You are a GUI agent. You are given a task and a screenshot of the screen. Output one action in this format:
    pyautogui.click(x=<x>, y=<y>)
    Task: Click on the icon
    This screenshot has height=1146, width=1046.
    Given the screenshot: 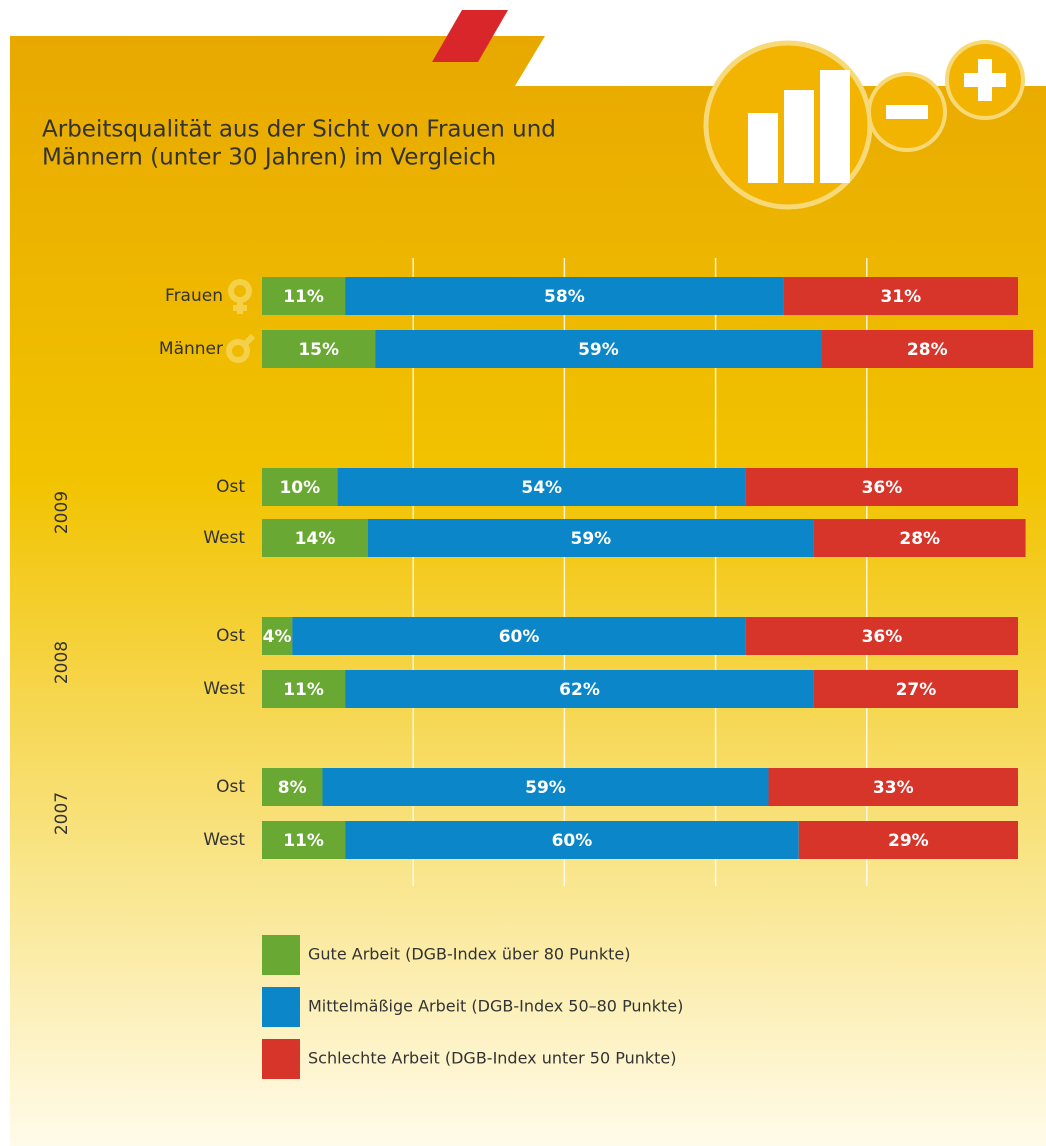 What is the action you would take?
    pyautogui.click(x=864, y=125)
    